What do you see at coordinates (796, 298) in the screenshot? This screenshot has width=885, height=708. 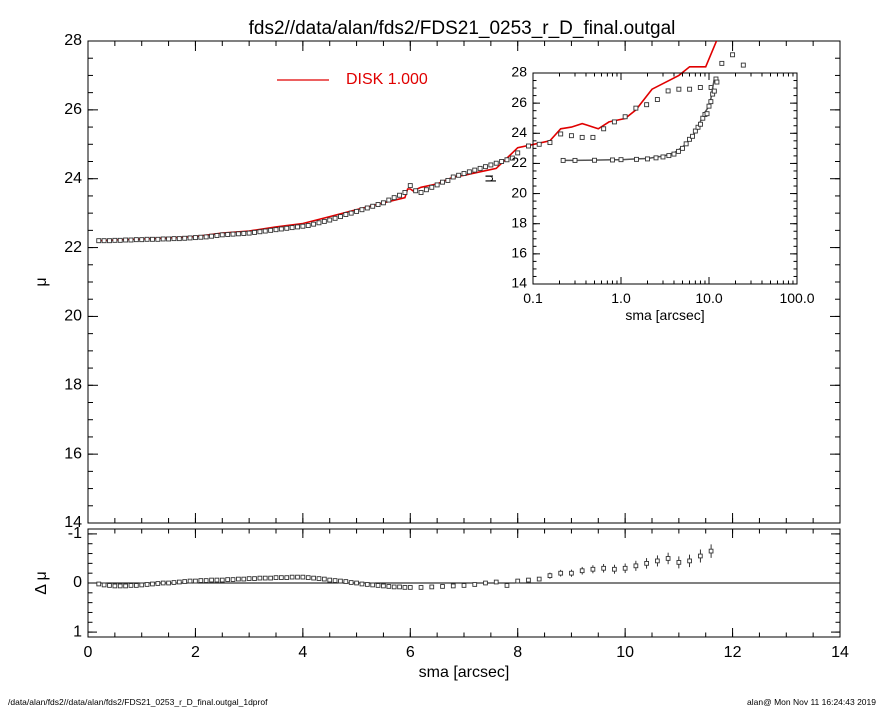 I see `inset-xtick-label: 100.0` at bounding box center [796, 298].